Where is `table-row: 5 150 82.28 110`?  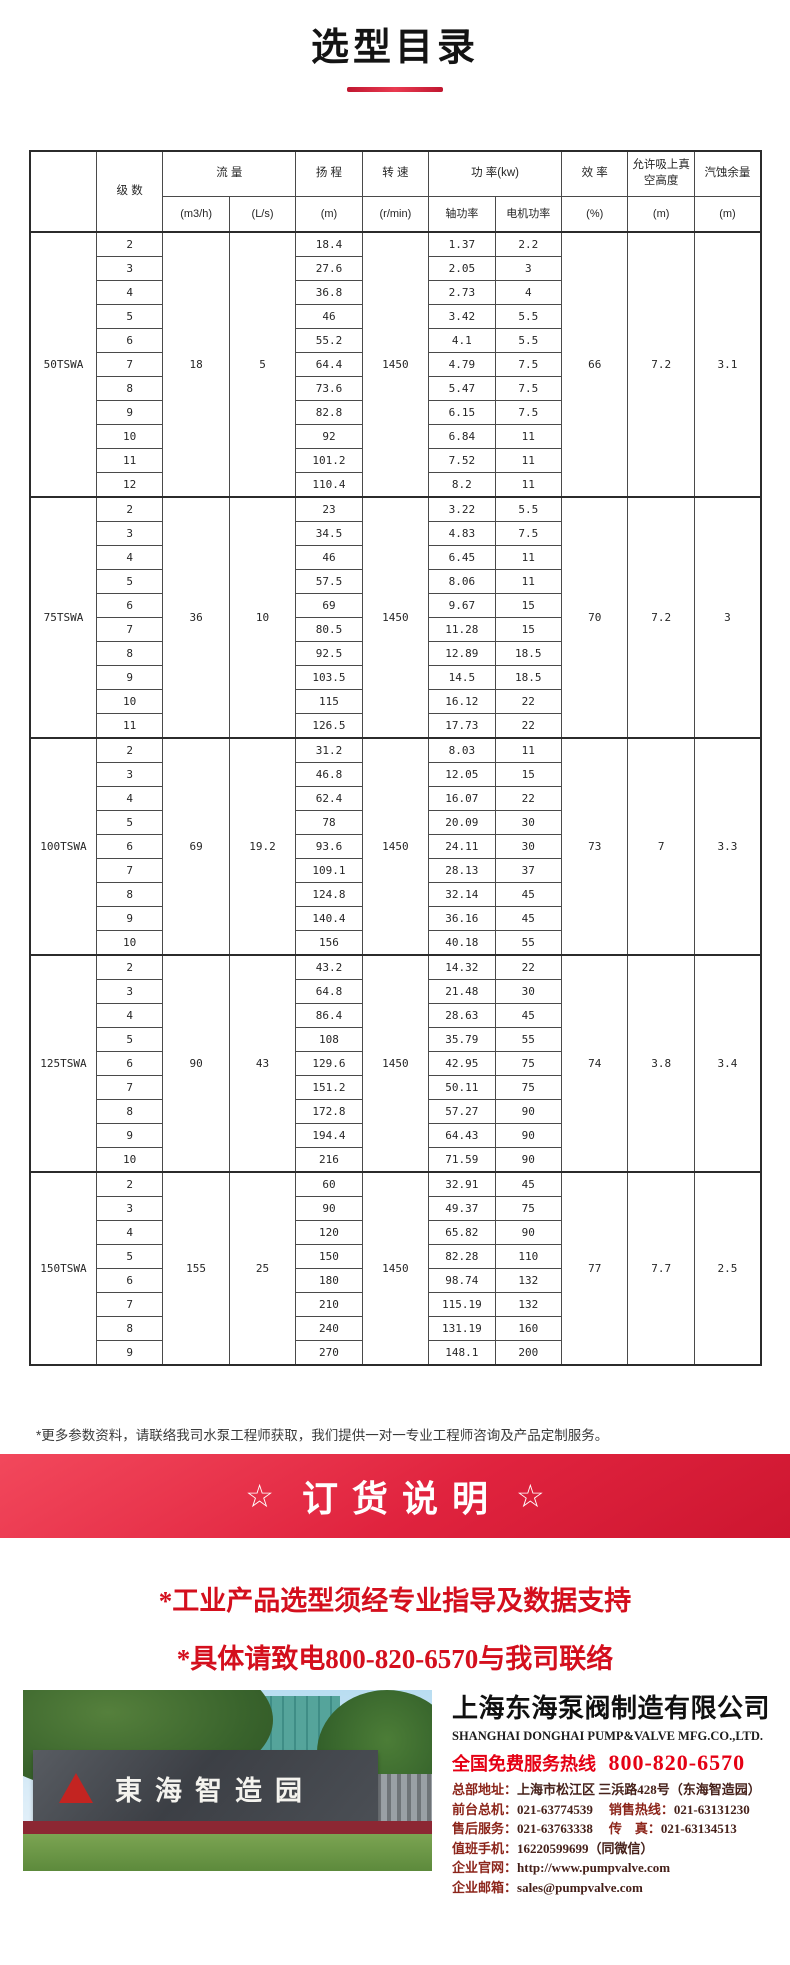
table-row: 5 150 82.28 110 is located at coordinates (395, 1256).